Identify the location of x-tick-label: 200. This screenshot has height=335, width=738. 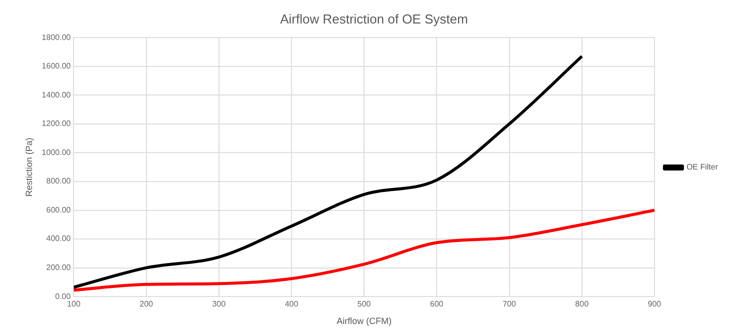
(147, 304).